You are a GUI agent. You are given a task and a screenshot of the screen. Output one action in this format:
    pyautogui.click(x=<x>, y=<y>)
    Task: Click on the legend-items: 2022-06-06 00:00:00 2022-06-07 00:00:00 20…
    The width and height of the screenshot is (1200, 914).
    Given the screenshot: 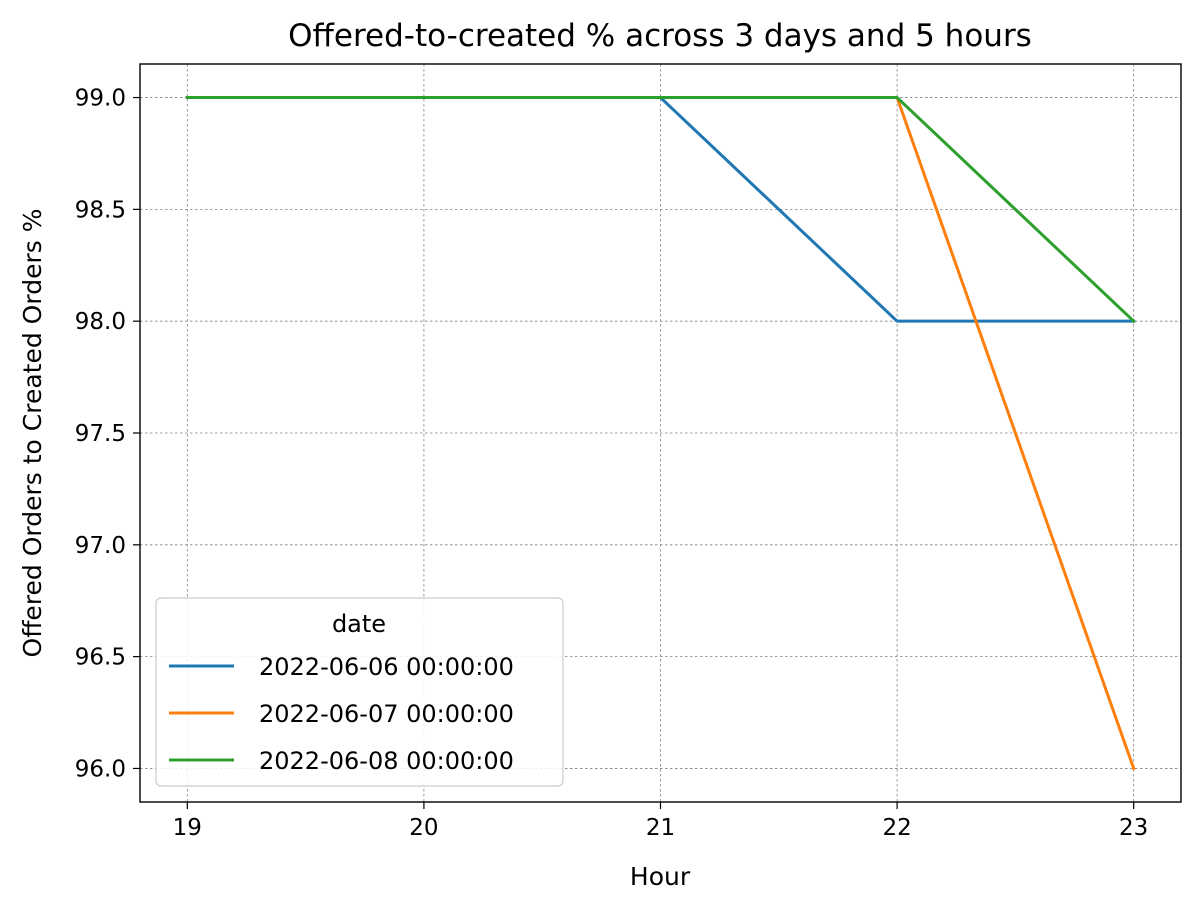 What is the action you would take?
    pyautogui.click(x=341, y=714)
    